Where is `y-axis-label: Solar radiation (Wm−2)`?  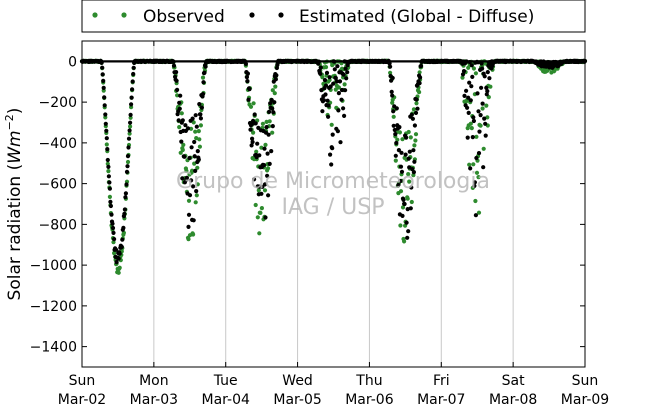 y-axis-label: Solar radiation (Wm−2) is located at coordinates (14, 204).